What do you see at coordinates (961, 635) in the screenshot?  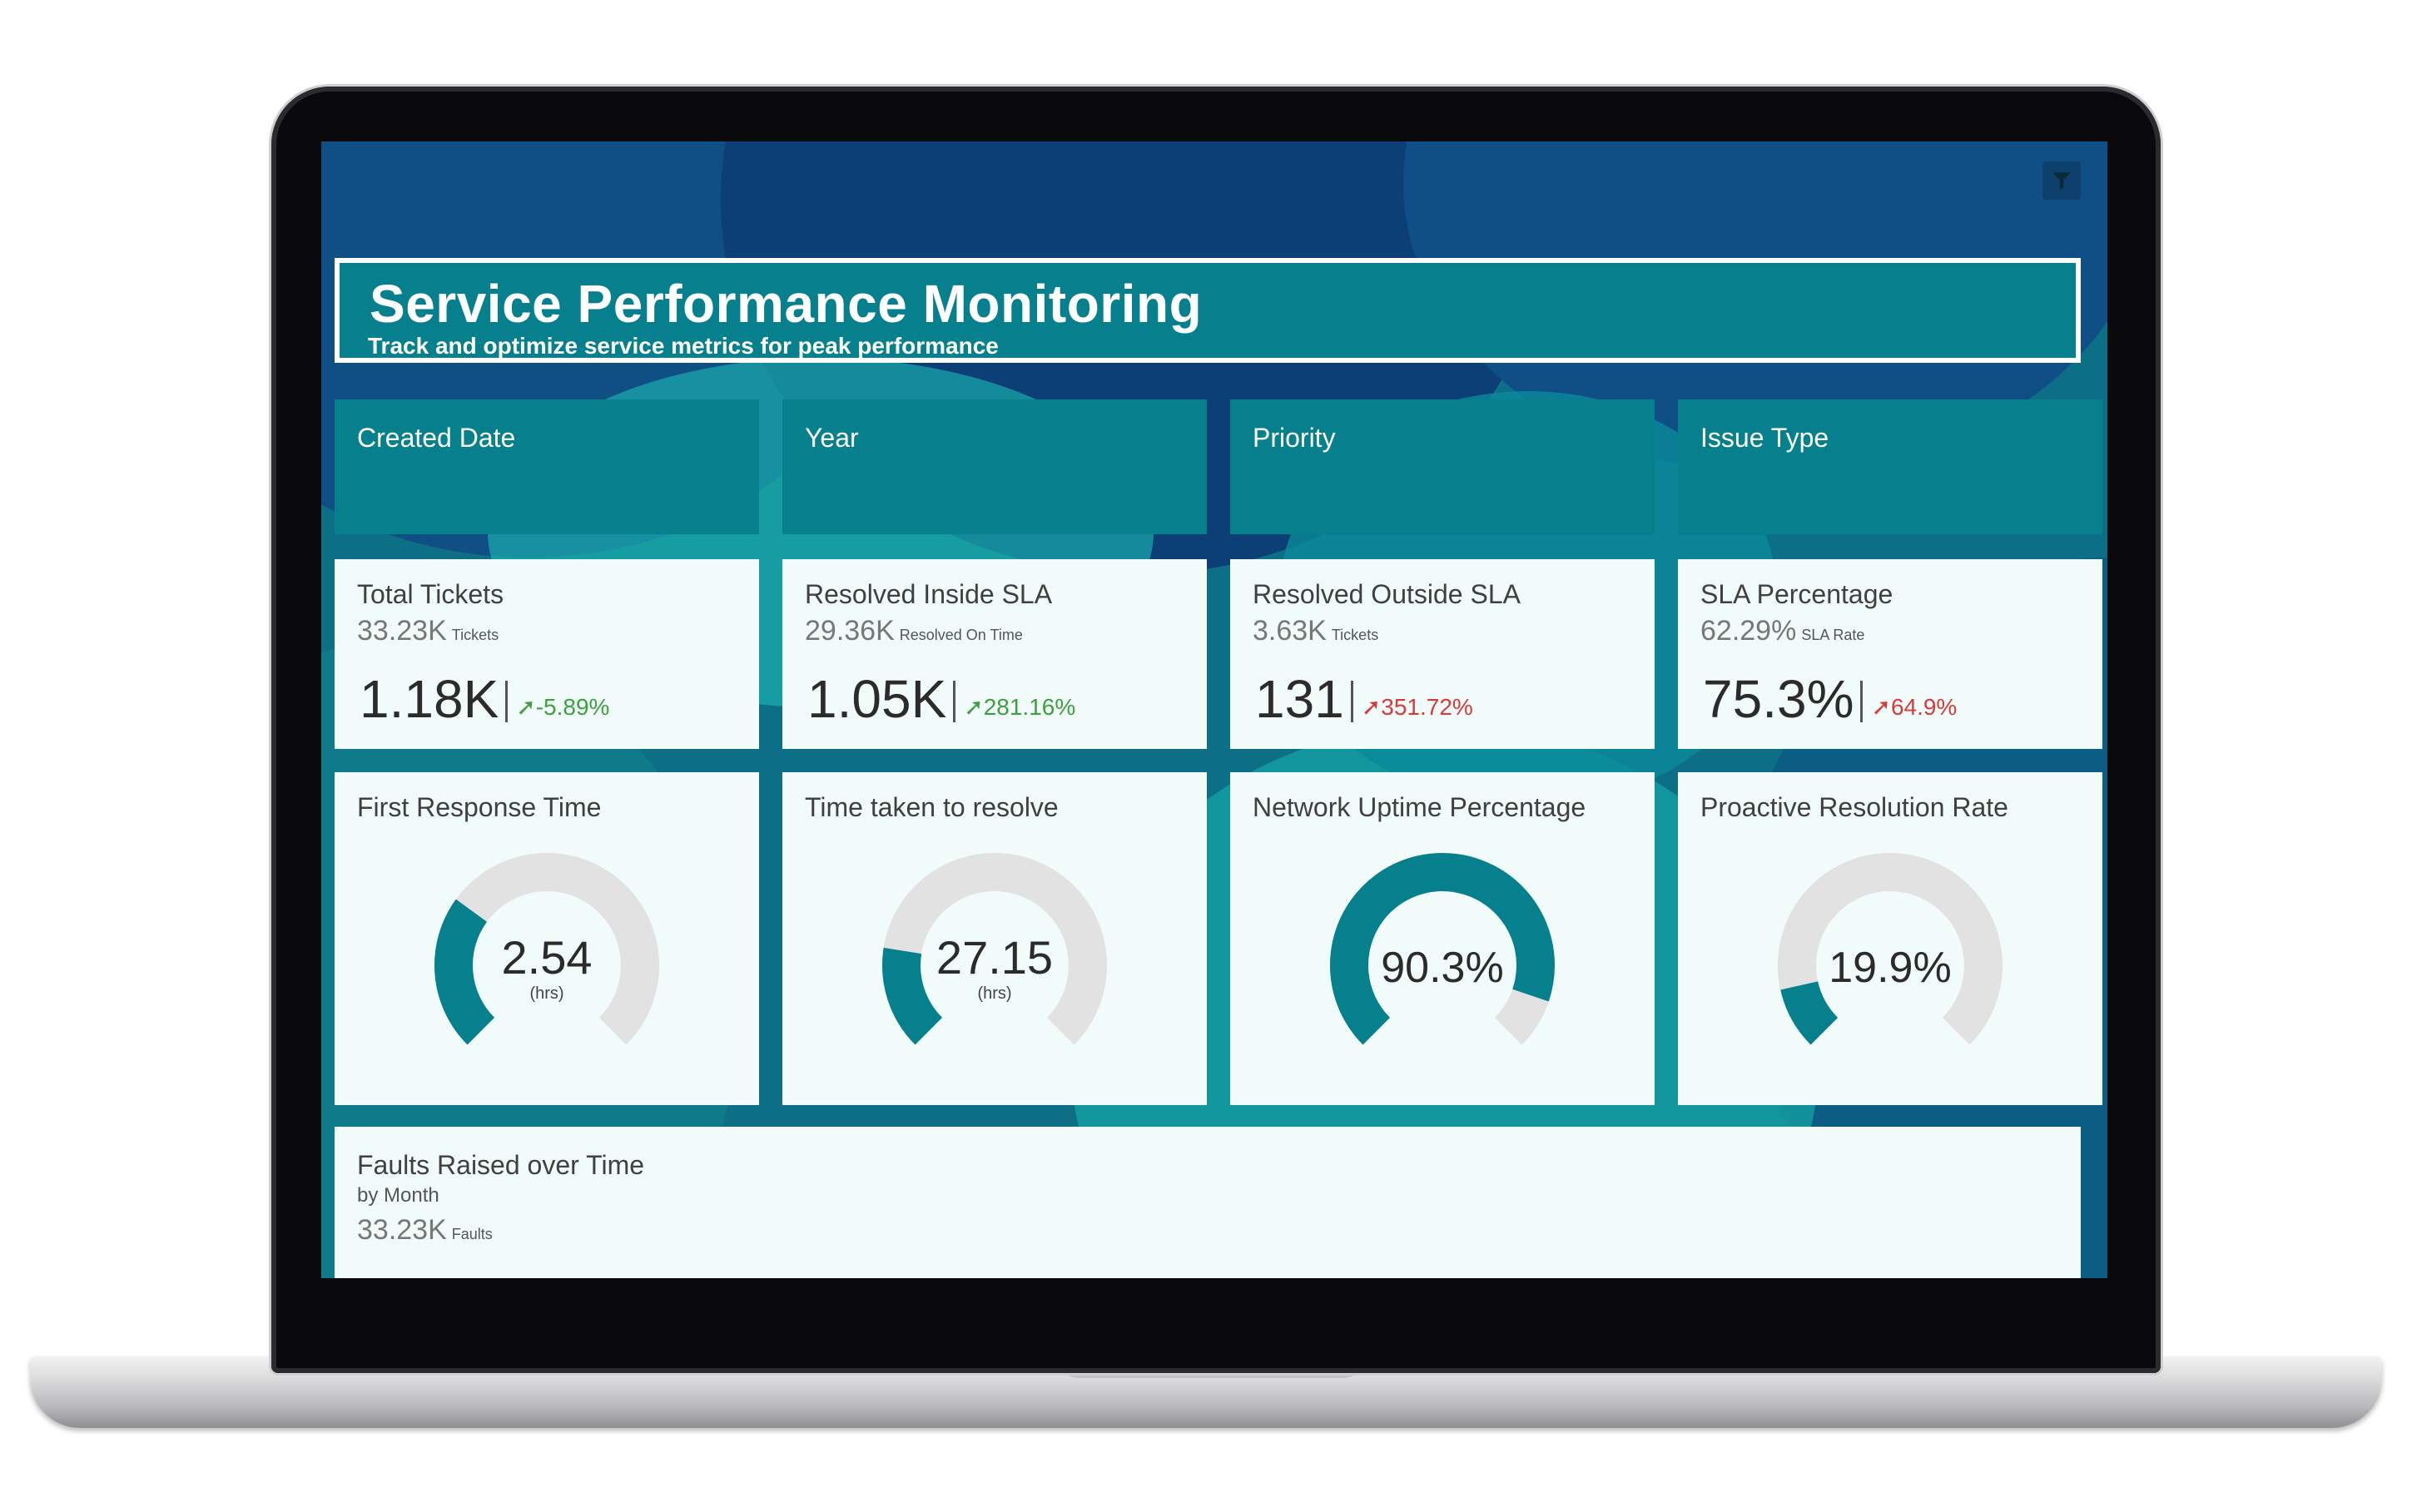 I see `kpi-total-unit: Resolved On Time` at bounding box center [961, 635].